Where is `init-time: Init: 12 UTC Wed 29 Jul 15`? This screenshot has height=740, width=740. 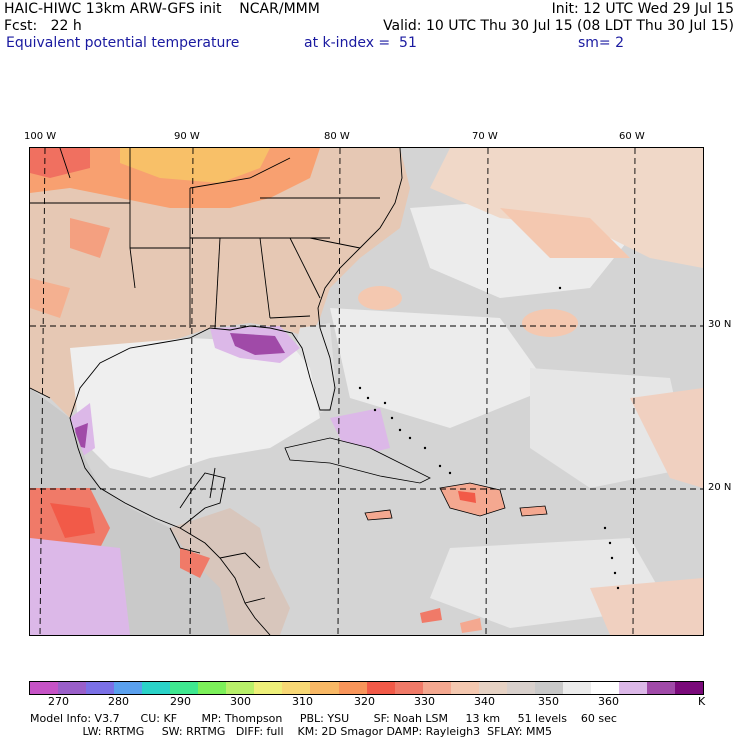 init-time: Init: 12 UTC Wed 29 Jul 15 is located at coordinates (642, 9).